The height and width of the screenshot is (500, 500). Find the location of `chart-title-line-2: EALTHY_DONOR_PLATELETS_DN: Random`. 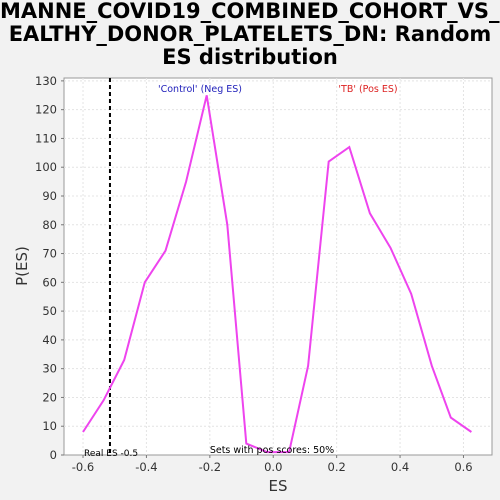

chart-title-line-2: EALTHY_DONOR_PLATELETS_DN: Random is located at coordinates (250, 34).